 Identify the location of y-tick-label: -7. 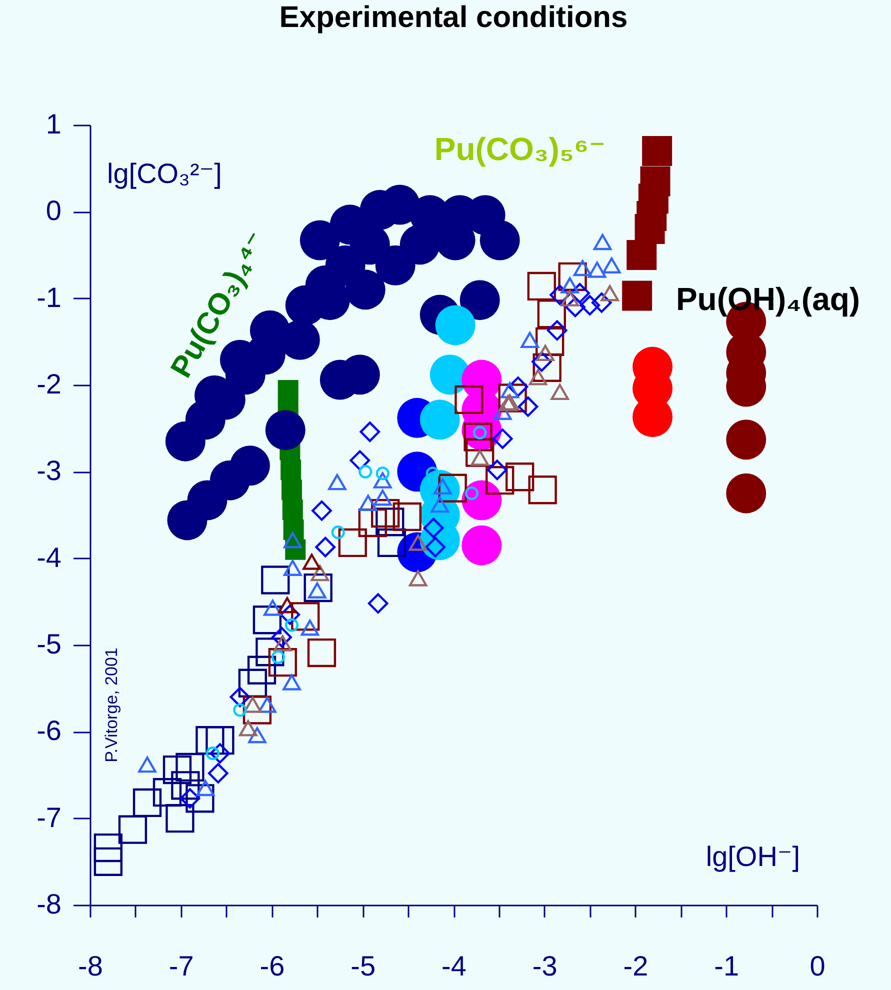
(49, 817).